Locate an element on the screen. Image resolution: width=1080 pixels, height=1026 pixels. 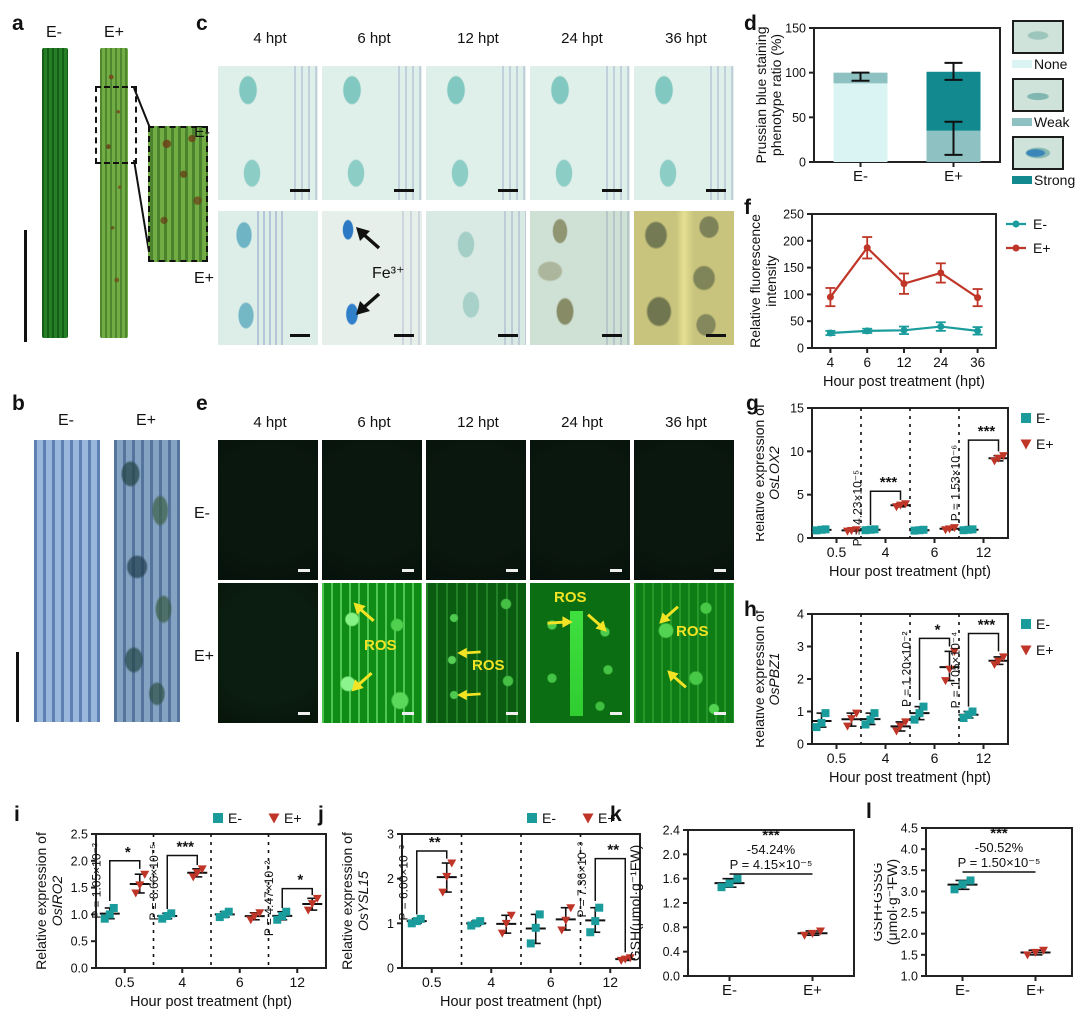
panel-c-time-6hpt: 6 hpt is located at coordinates (374, 38).